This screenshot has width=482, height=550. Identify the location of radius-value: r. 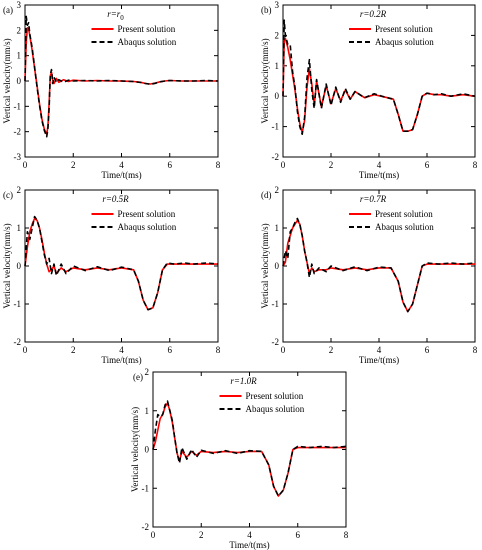
(119, 14).